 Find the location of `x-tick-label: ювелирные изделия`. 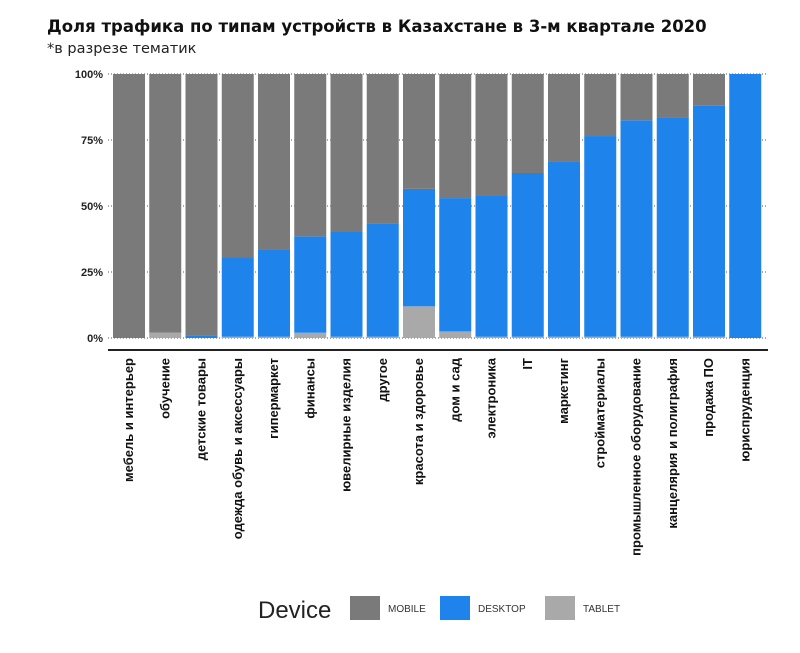

x-tick-label: ювелирные изделия is located at coordinates (346, 425).